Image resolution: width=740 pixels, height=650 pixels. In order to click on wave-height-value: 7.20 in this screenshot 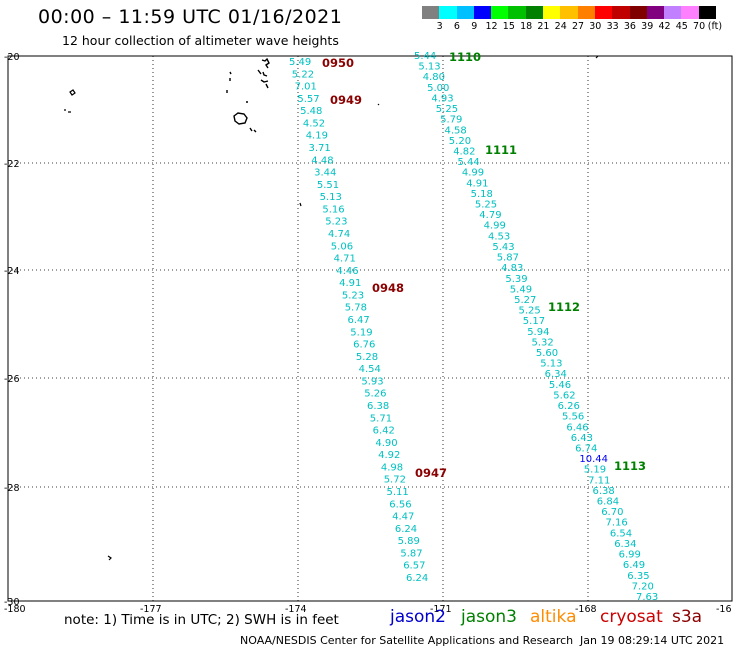, I will do `click(643, 586)`.